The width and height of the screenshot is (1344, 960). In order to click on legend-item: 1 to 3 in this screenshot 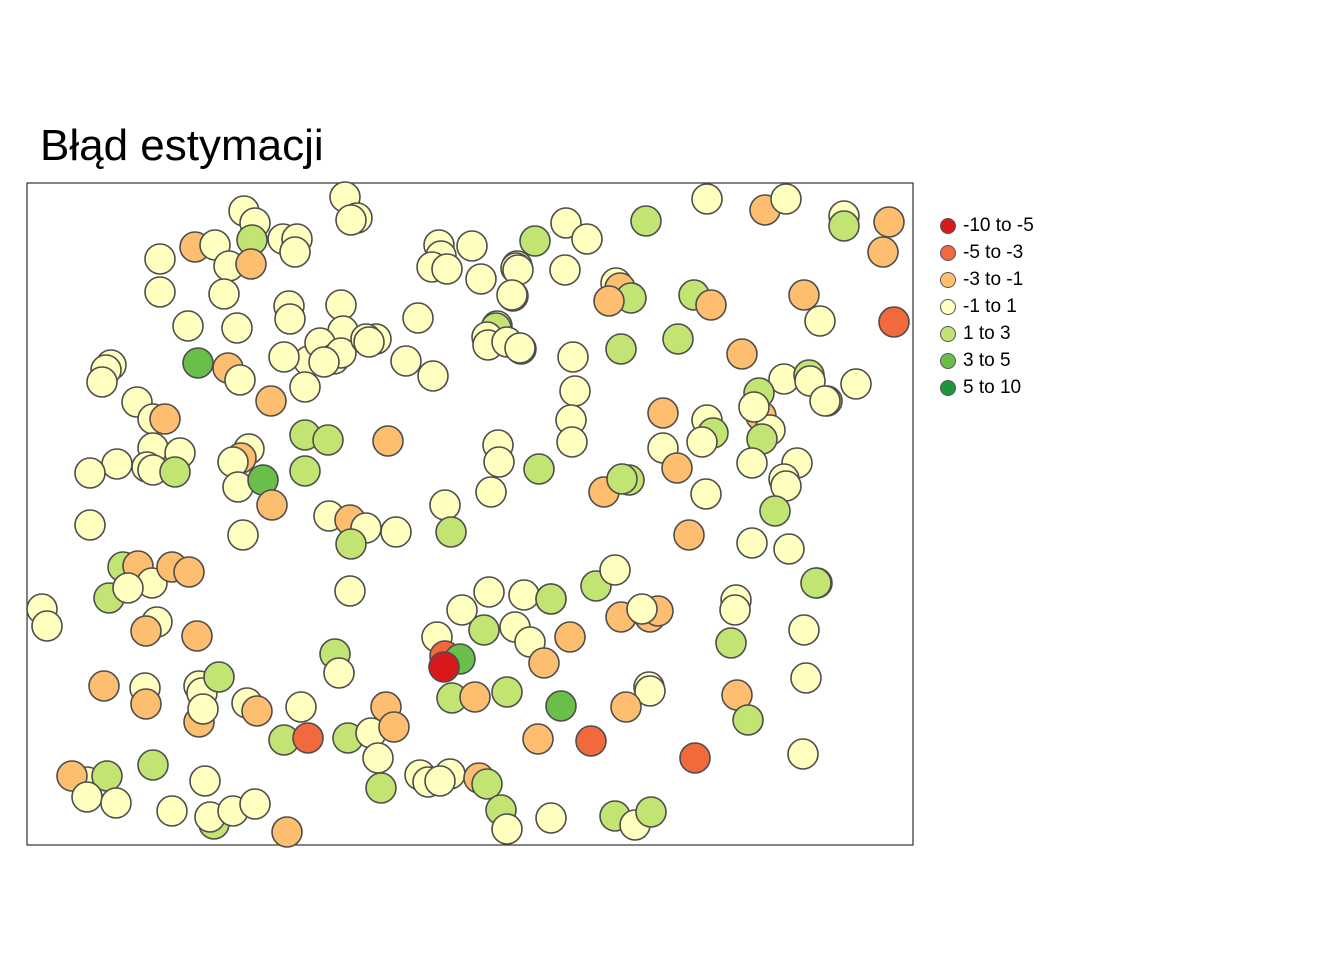, I will do `click(987, 333)`.